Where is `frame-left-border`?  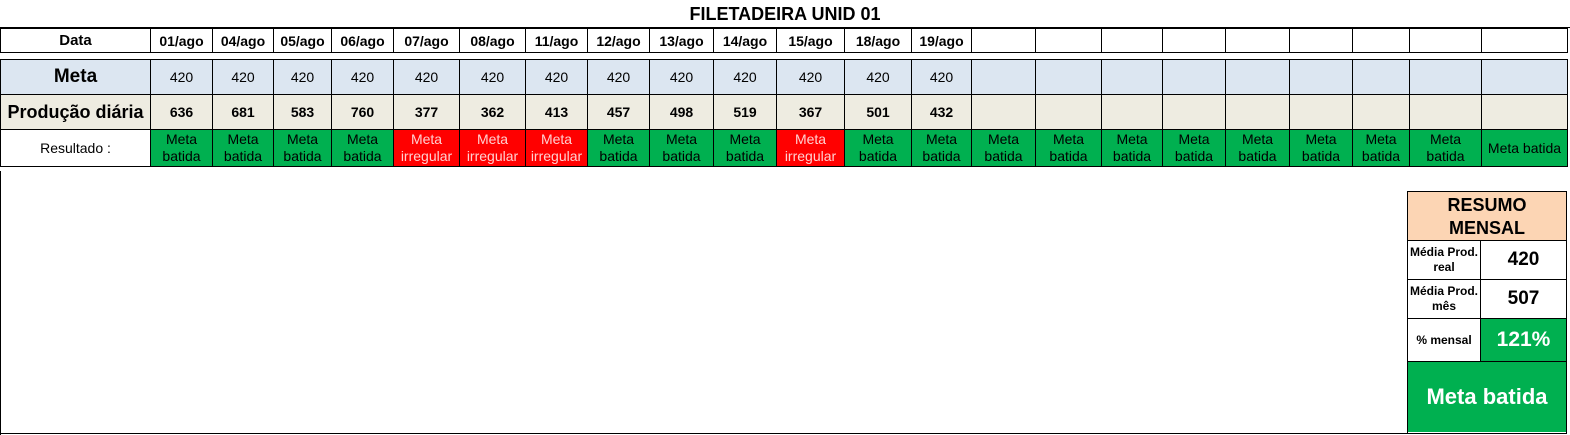
frame-left-border is located at coordinates (0, 303).